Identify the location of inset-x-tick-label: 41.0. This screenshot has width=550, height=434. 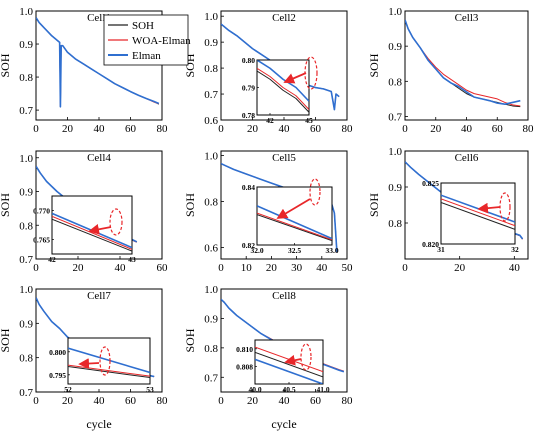
(322, 389).